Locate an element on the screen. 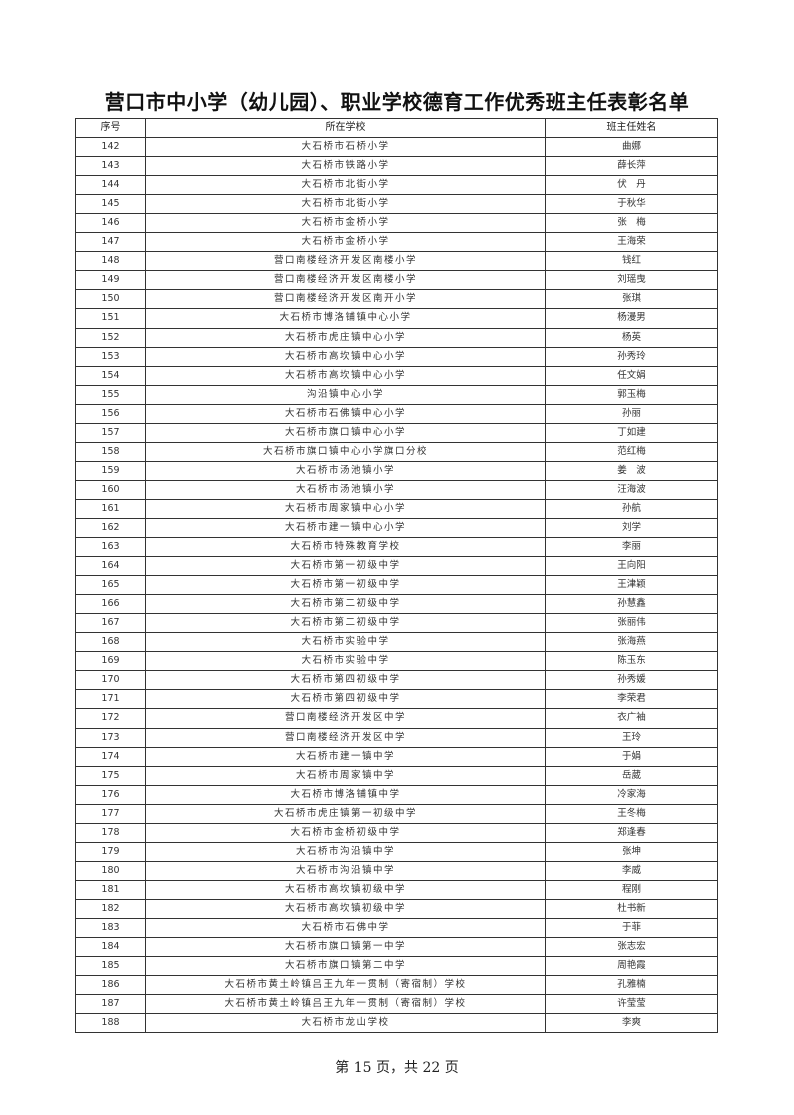 Image resolution: width=794 pixels, height=1115 pixels. table-row: 176 大石桥市博洛铺镇中学 冷家海 is located at coordinates (396, 794).